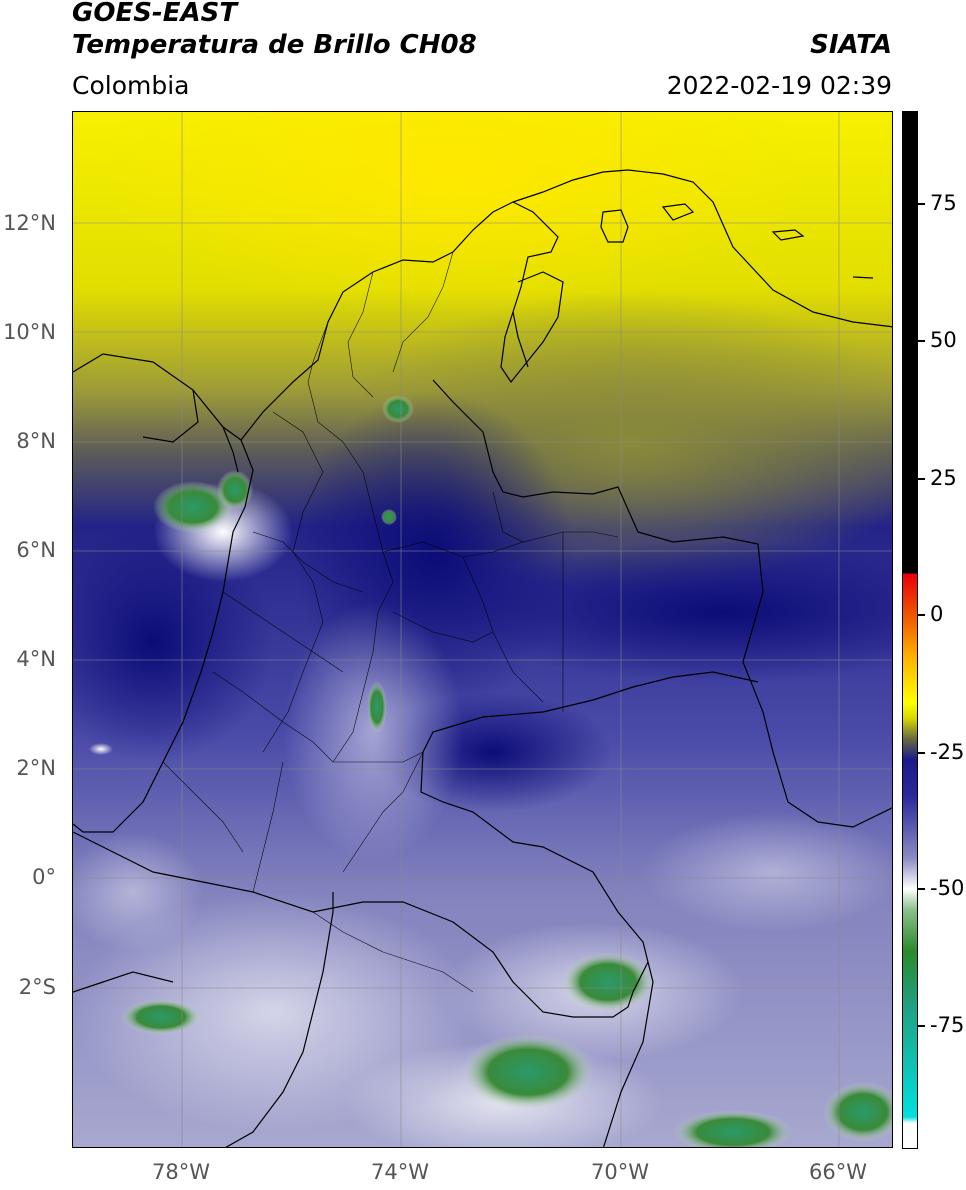 This screenshot has width=966, height=1190. I want to click on colorbar, so click(910, 630).